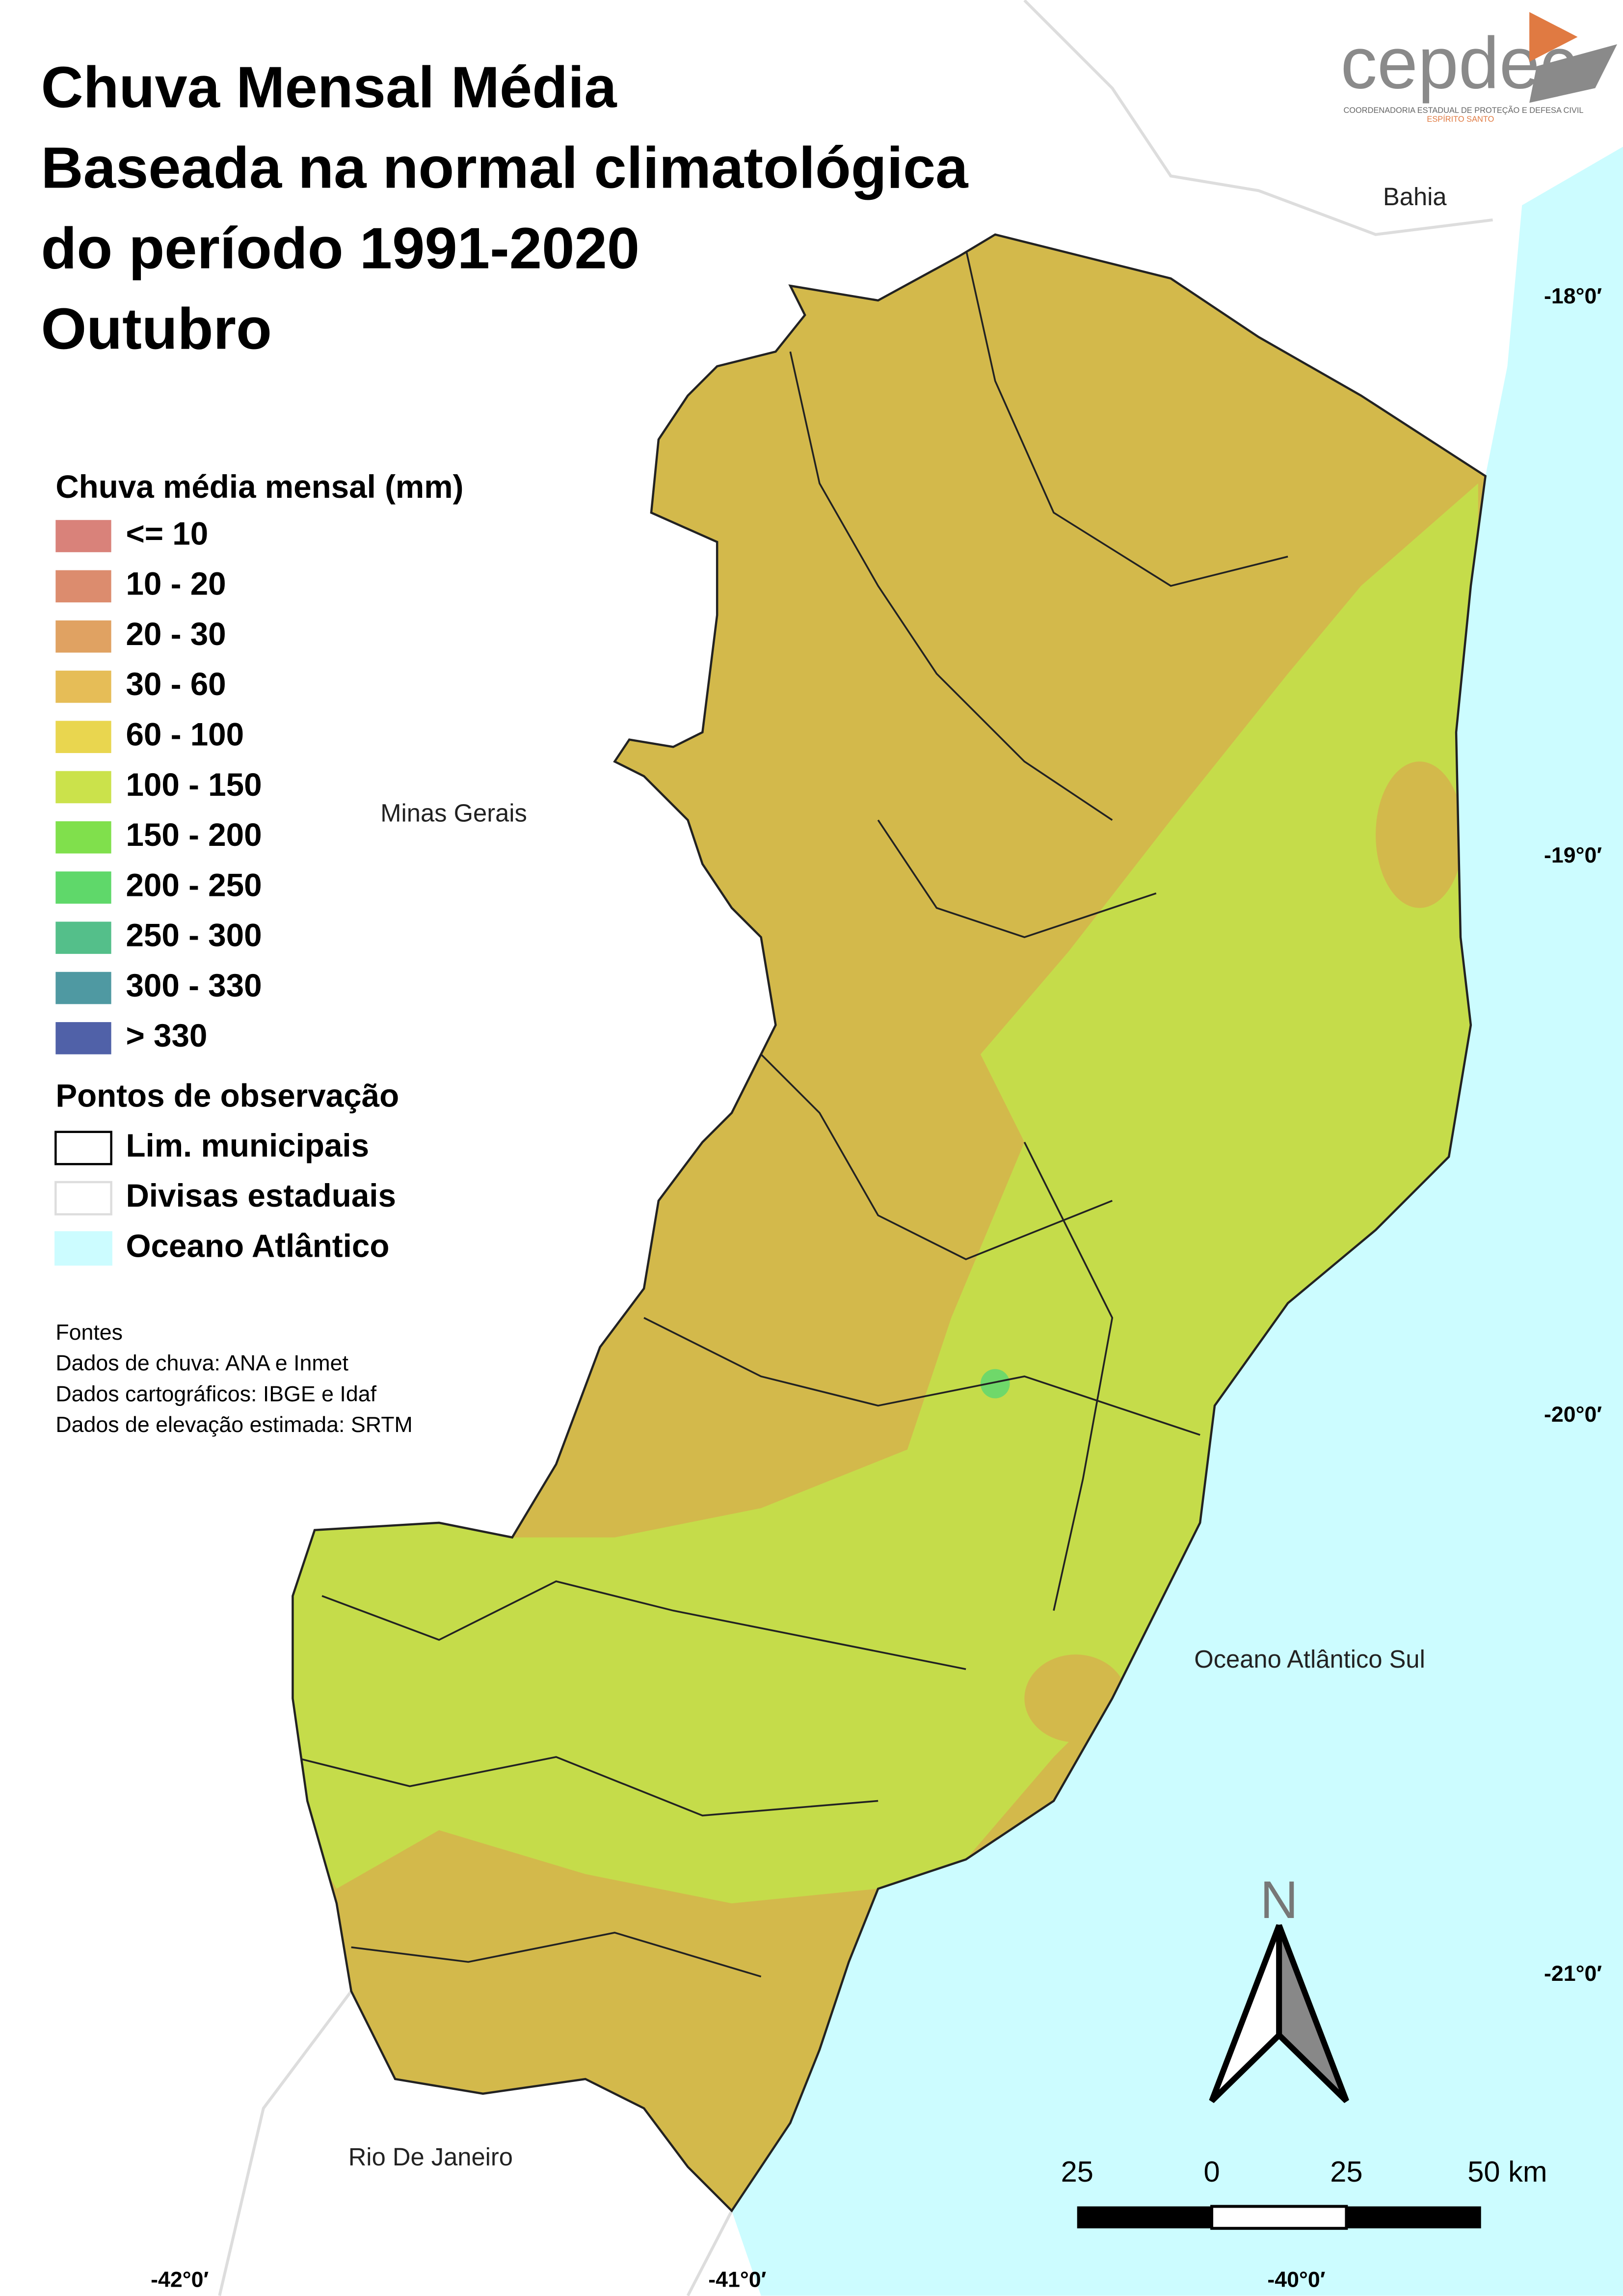  I want to click on logo-shape, so click(1573, 73).